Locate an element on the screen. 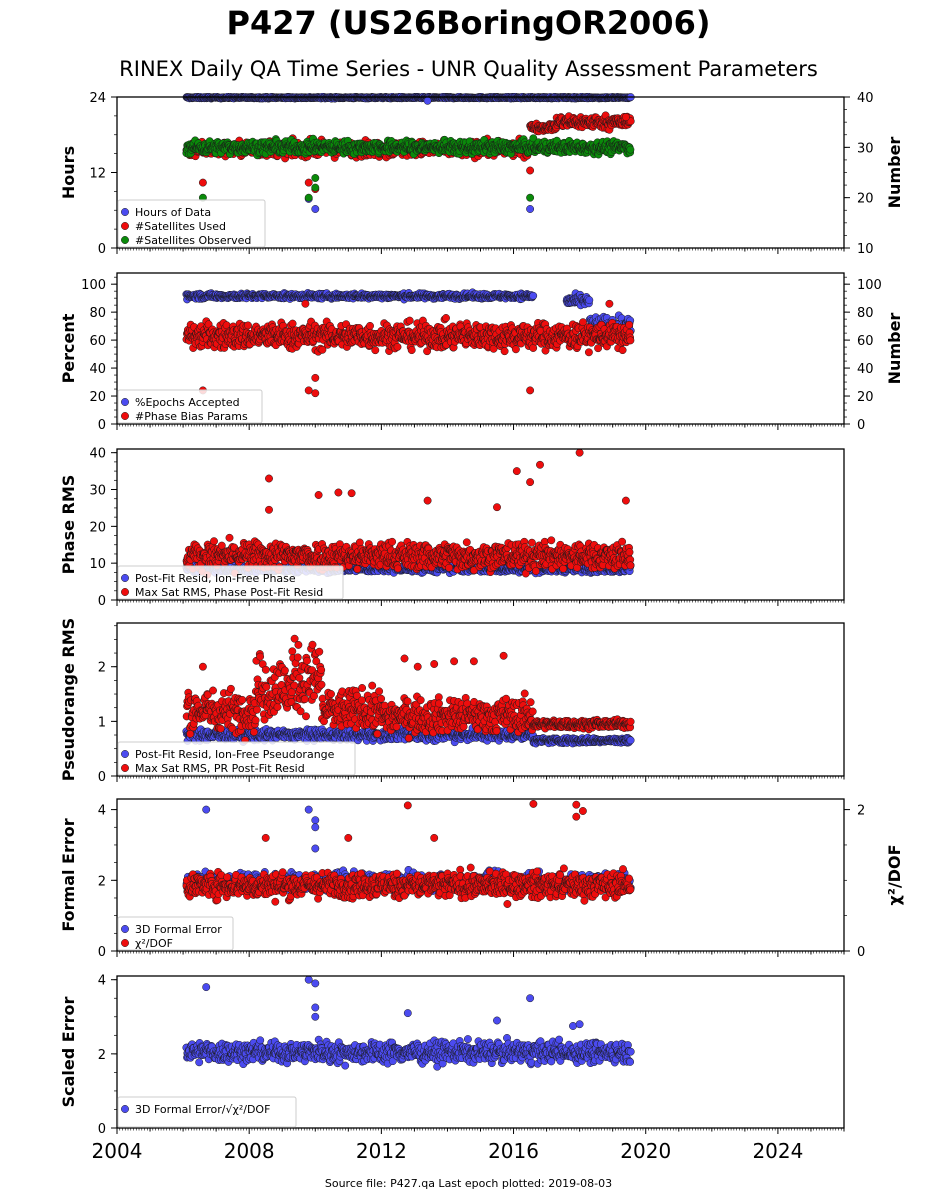  y-tick-label: 24 is located at coordinates (97, 98).